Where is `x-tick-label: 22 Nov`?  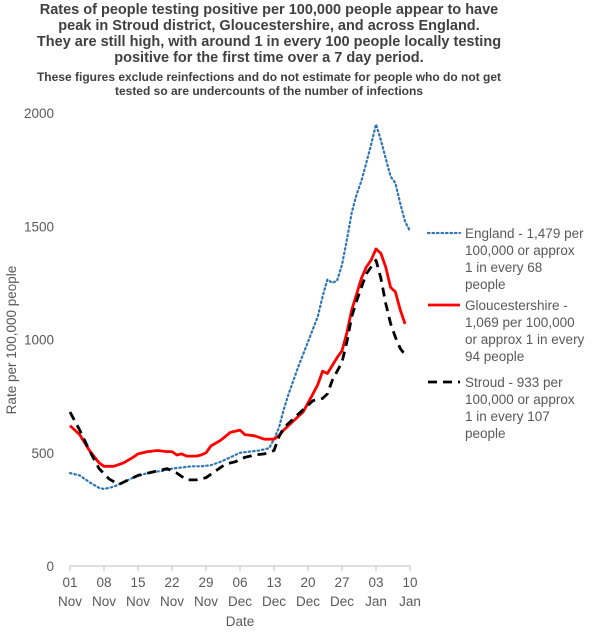 x-tick-label: 22 Nov is located at coordinates (172, 592).